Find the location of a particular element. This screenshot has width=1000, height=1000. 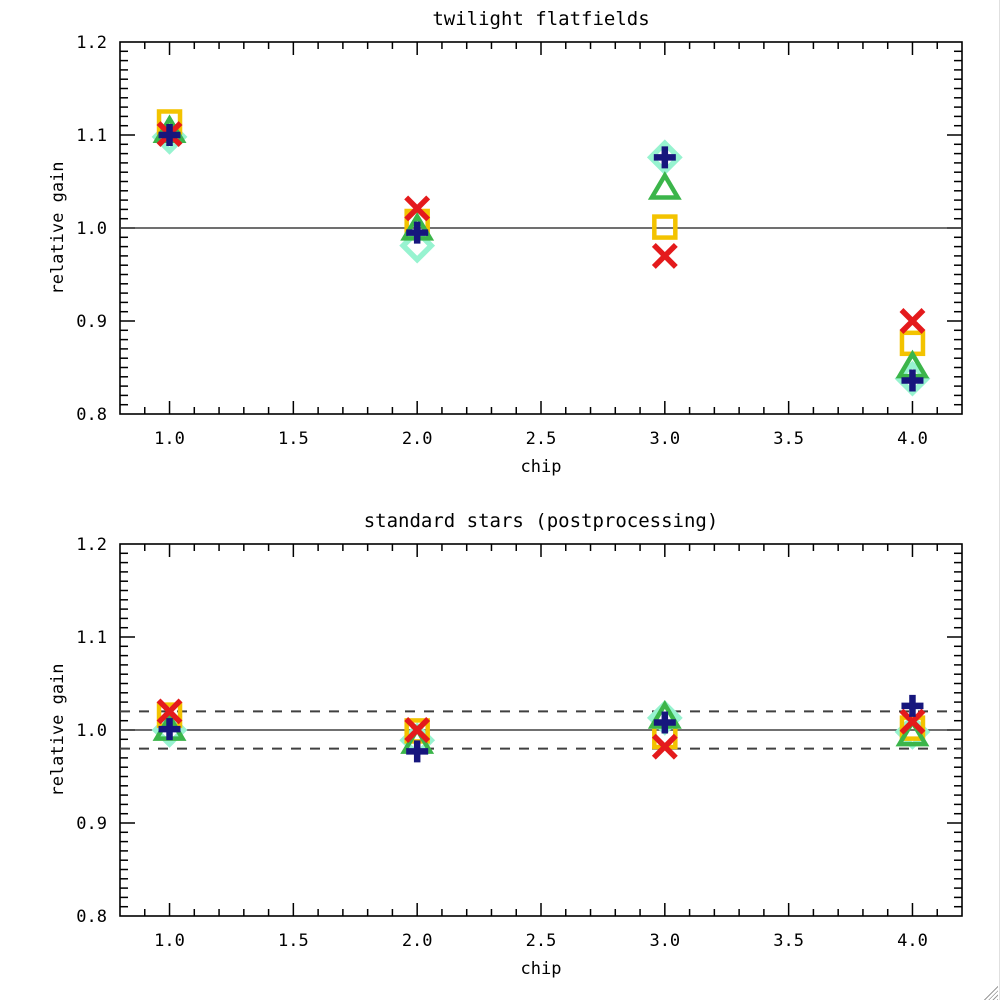

chart2-xlabel: chip is located at coordinates (541, 969).